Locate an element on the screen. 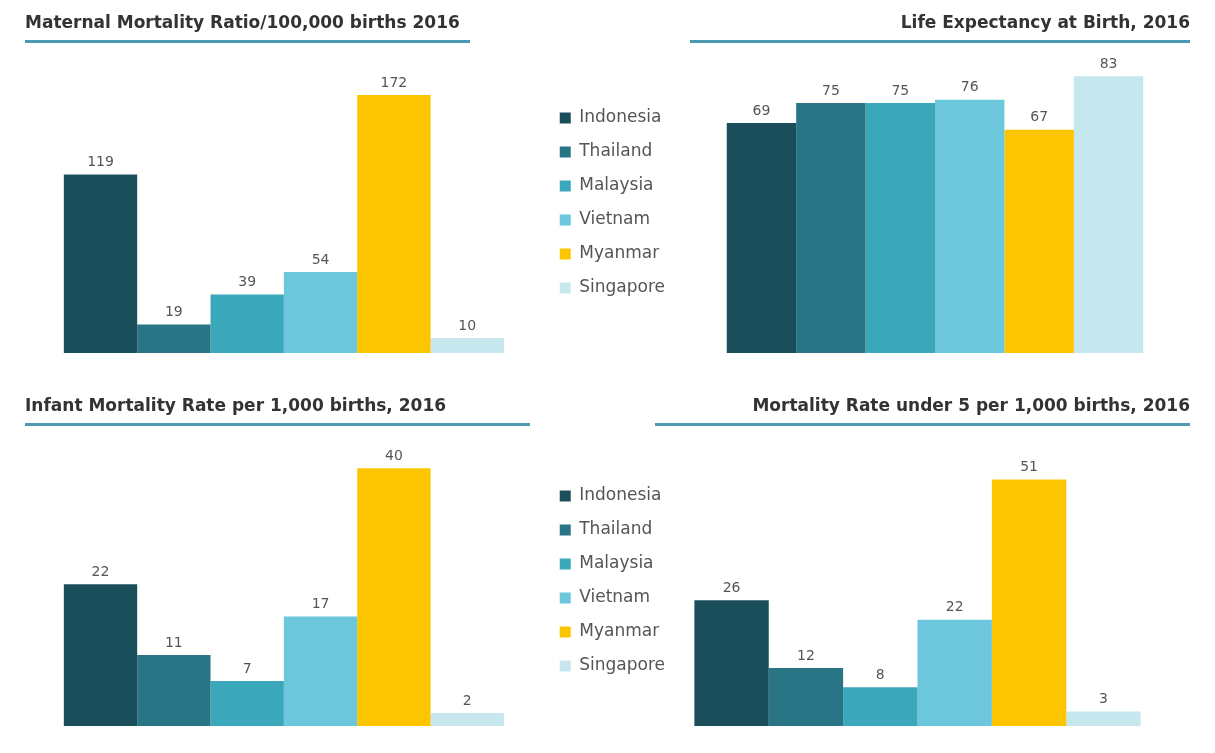 Image resolution: width=1215 pixels, height=753 pixels. data-label: 83 is located at coordinates (1108, 62).